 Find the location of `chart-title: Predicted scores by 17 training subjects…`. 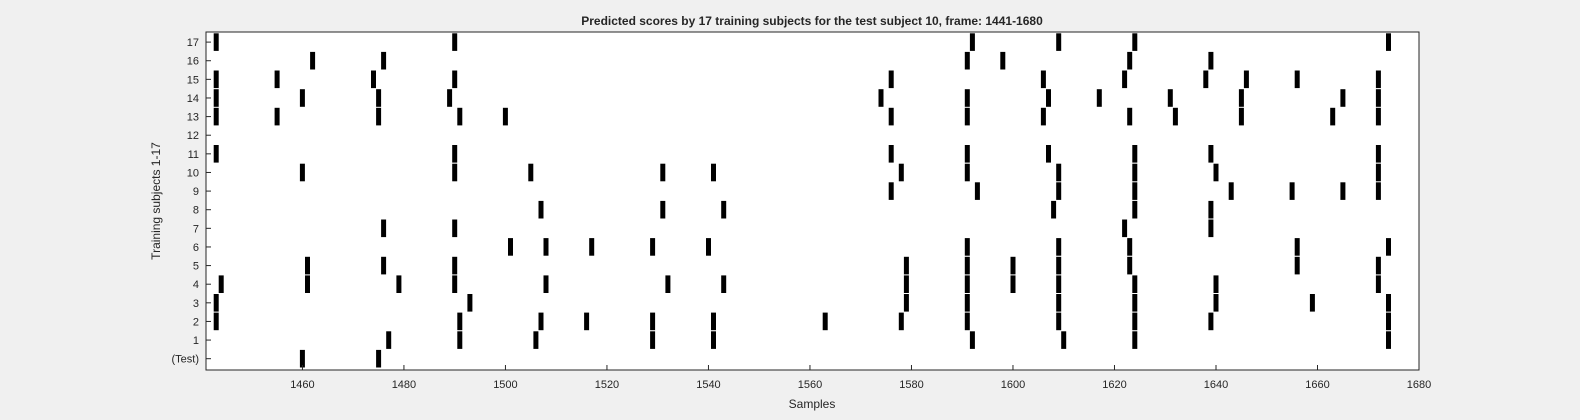

chart-title: Predicted scores by 17 training subjects… is located at coordinates (812, 21).